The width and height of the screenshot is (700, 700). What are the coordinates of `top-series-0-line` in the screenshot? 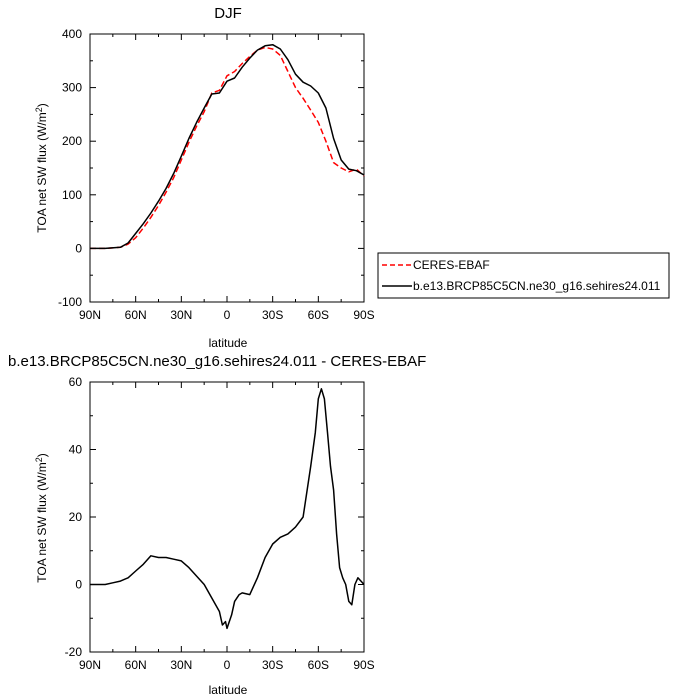 It's located at (227, 148).